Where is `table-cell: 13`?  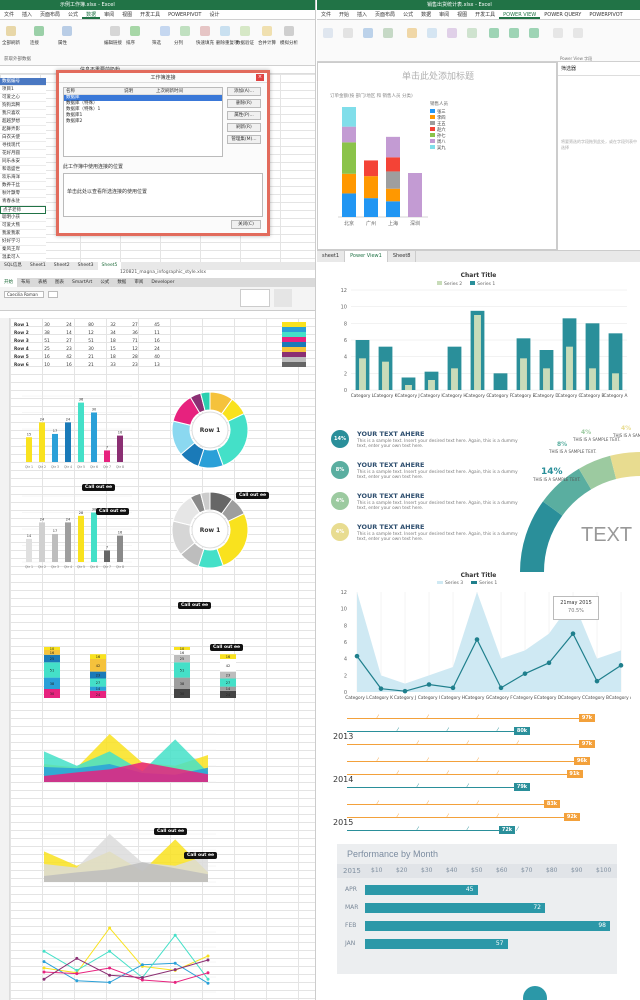
table-cell: 13 is located at coordinates (157, 365).